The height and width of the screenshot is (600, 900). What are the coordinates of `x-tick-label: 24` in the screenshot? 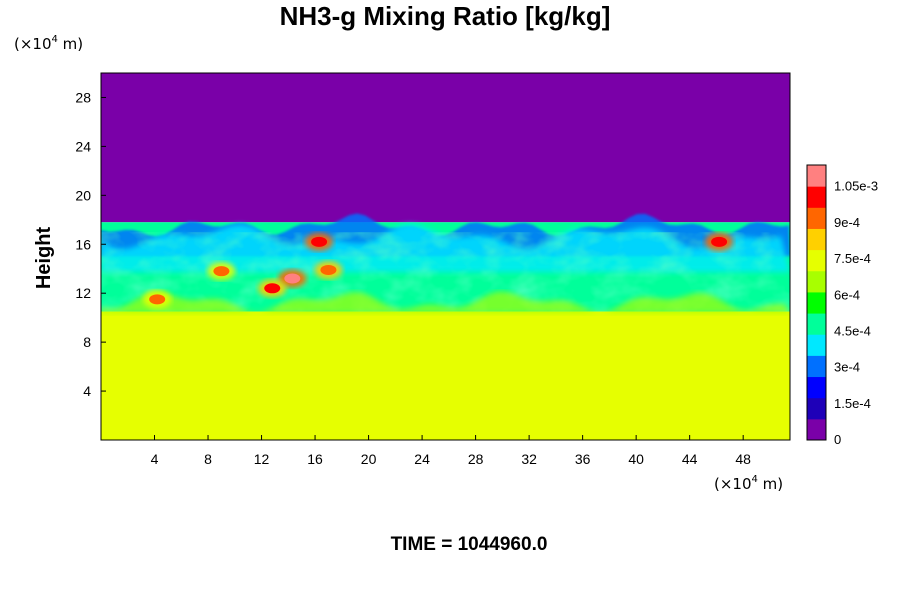 It's located at (422, 459).